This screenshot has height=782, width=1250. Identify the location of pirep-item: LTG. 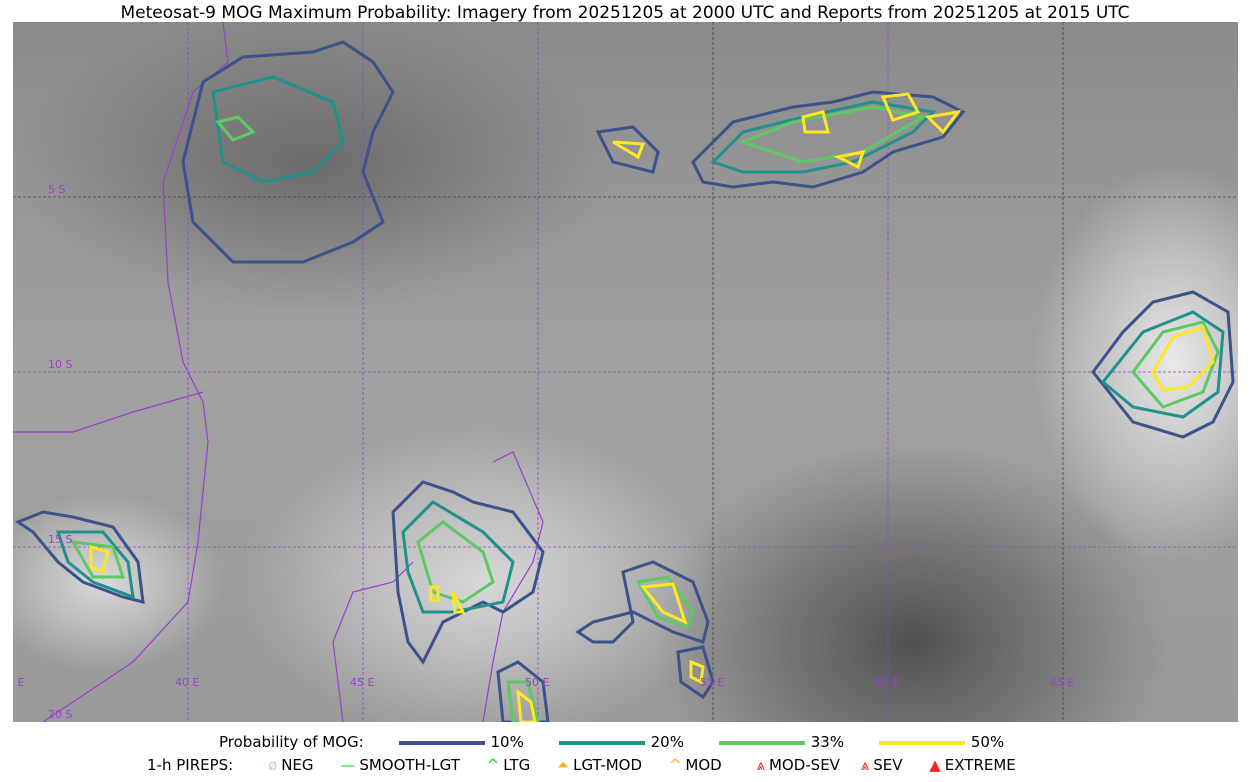
(517, 765).